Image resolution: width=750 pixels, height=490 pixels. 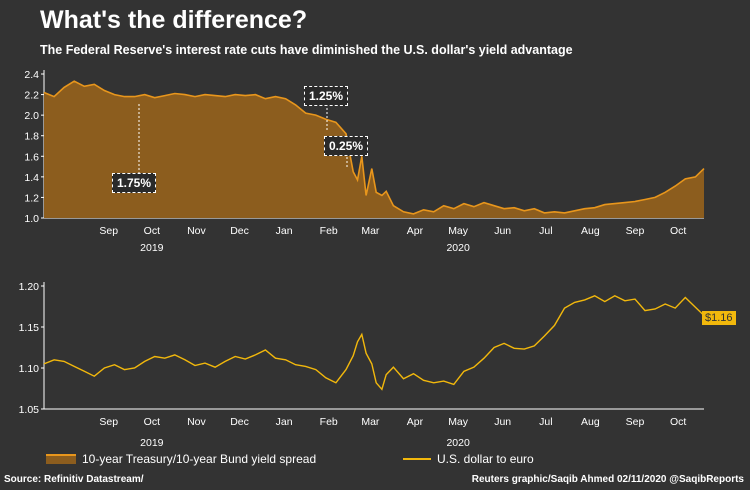 I want to click on source-note: Source: Refinitiv Datastream/, so click(x=74, y=479).